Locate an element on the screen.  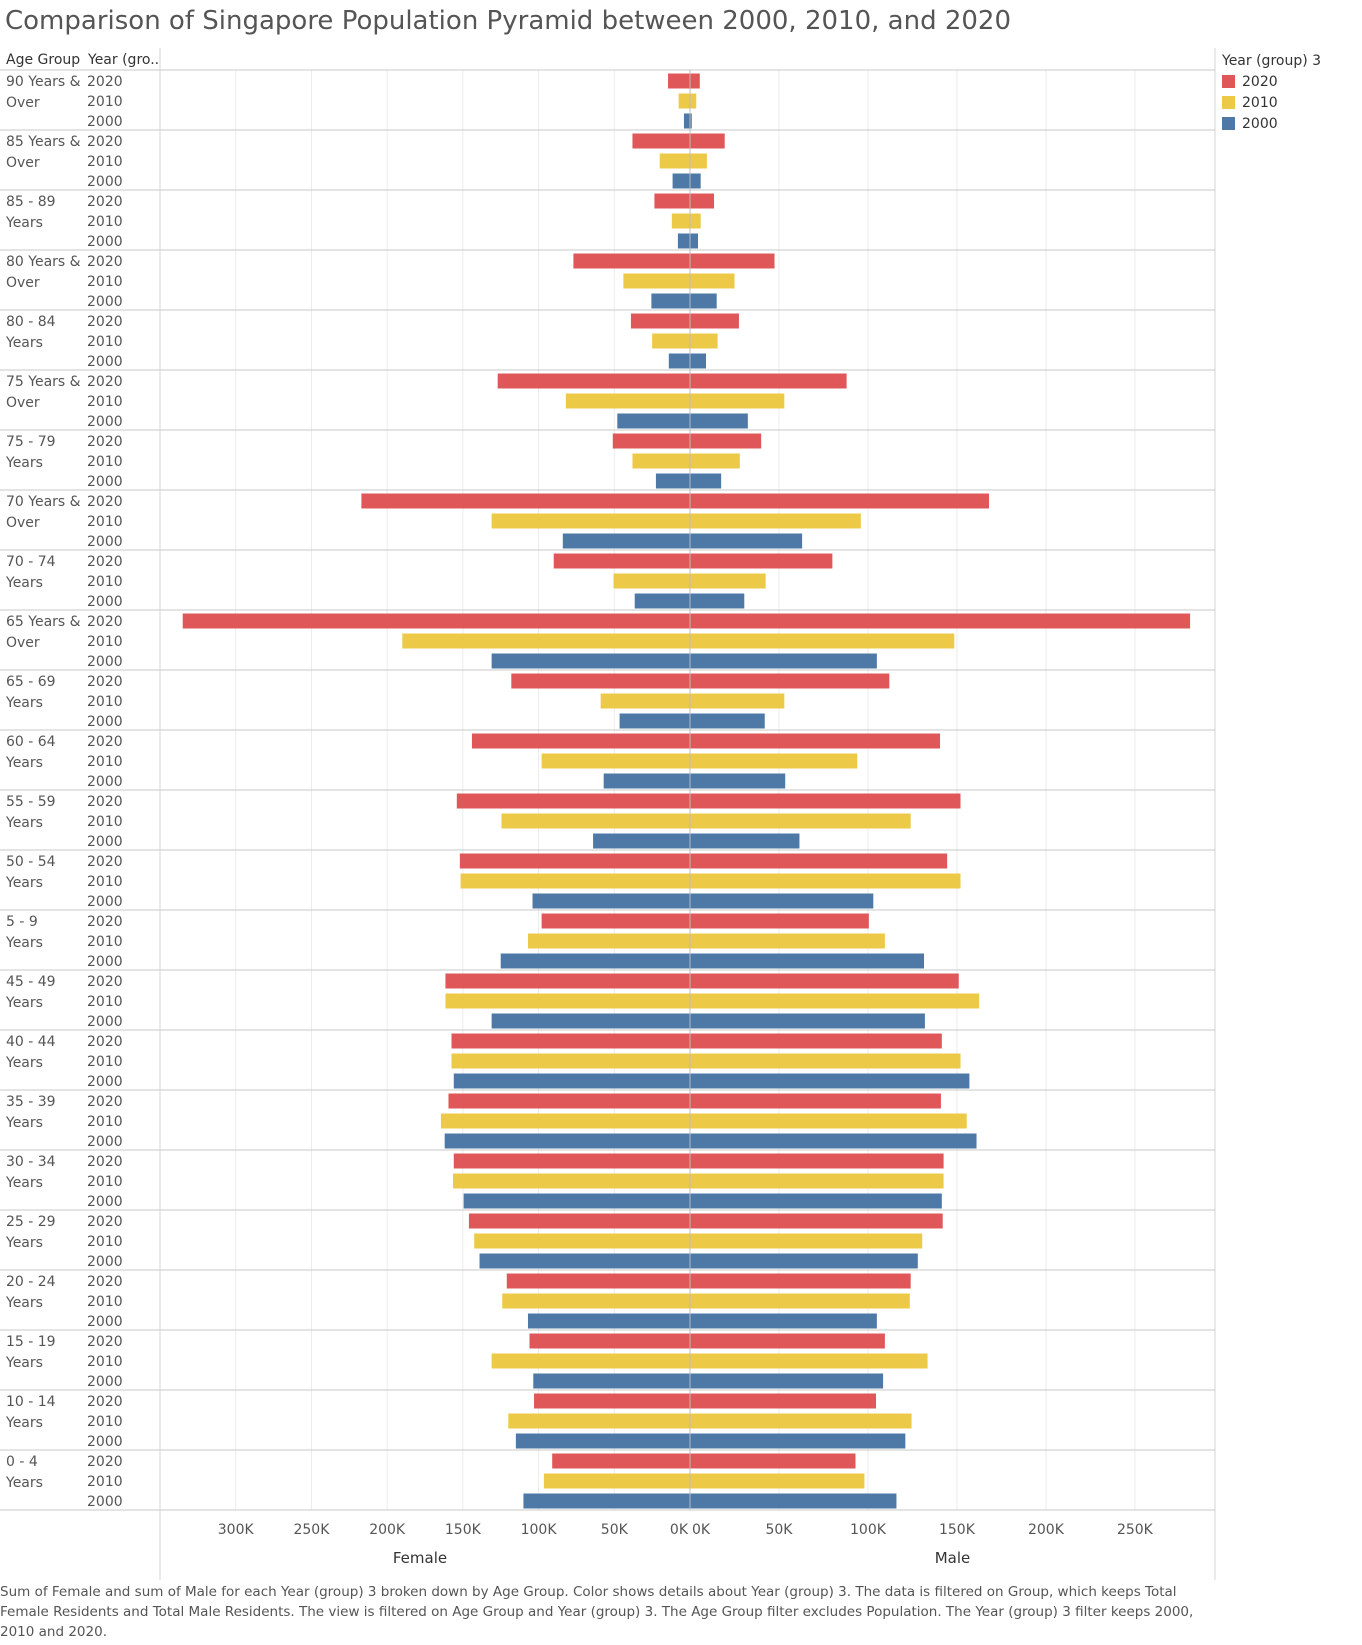
legend-swatch-2020 is located at coordinates (1228, 81).